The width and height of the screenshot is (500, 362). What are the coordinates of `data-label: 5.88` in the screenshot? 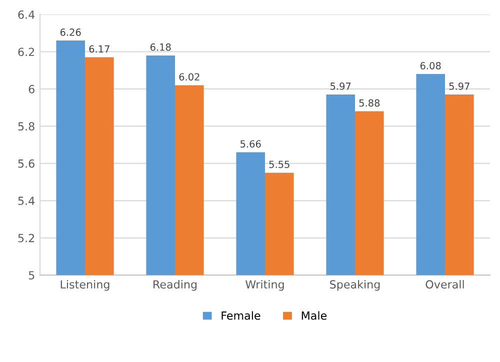 It's located at (369, 103).